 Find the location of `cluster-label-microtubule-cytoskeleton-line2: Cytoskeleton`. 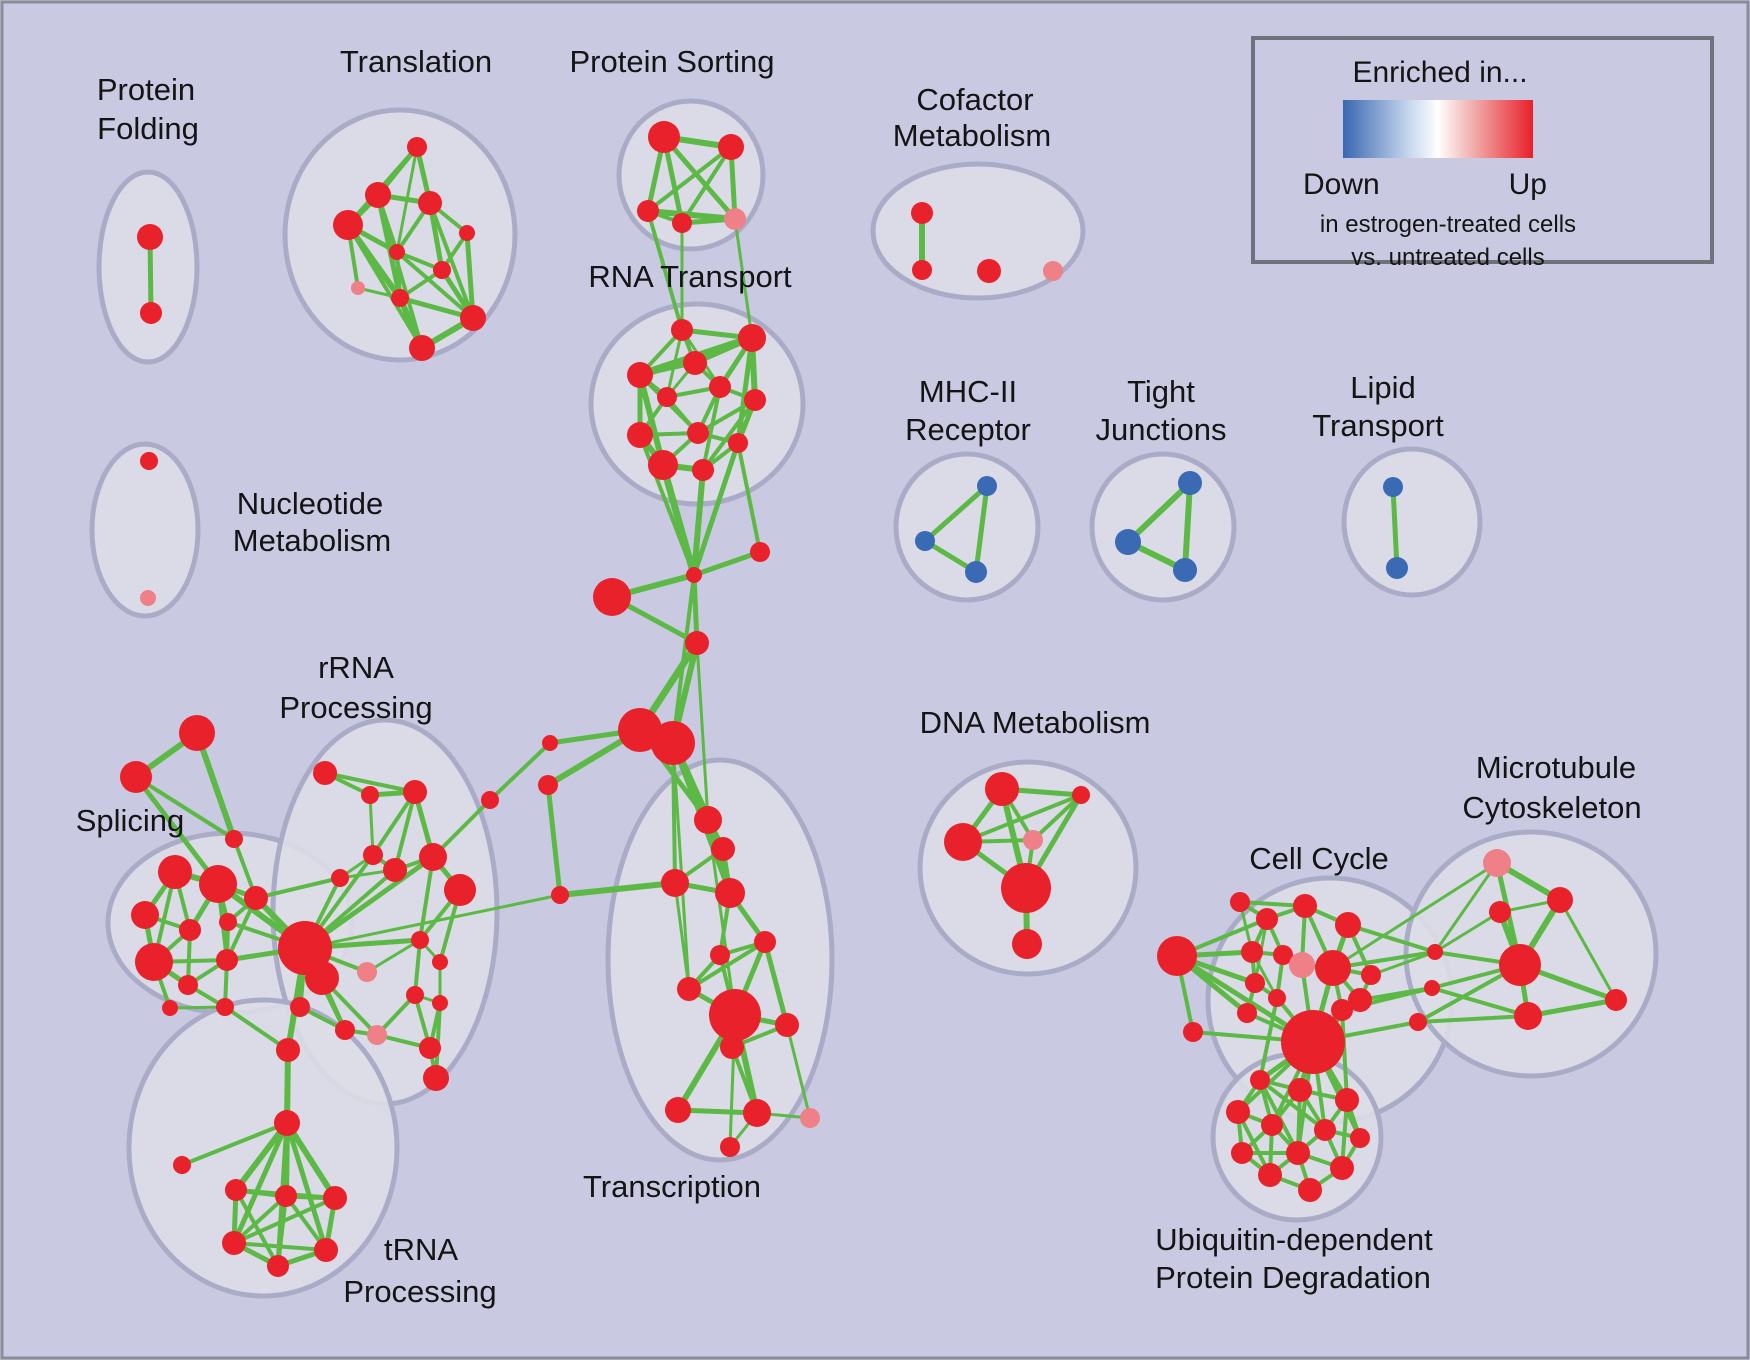

cluster-label-microtubule-cytoskeleton-line2: Cytoskeleton is located at coordinates (1551, 807).